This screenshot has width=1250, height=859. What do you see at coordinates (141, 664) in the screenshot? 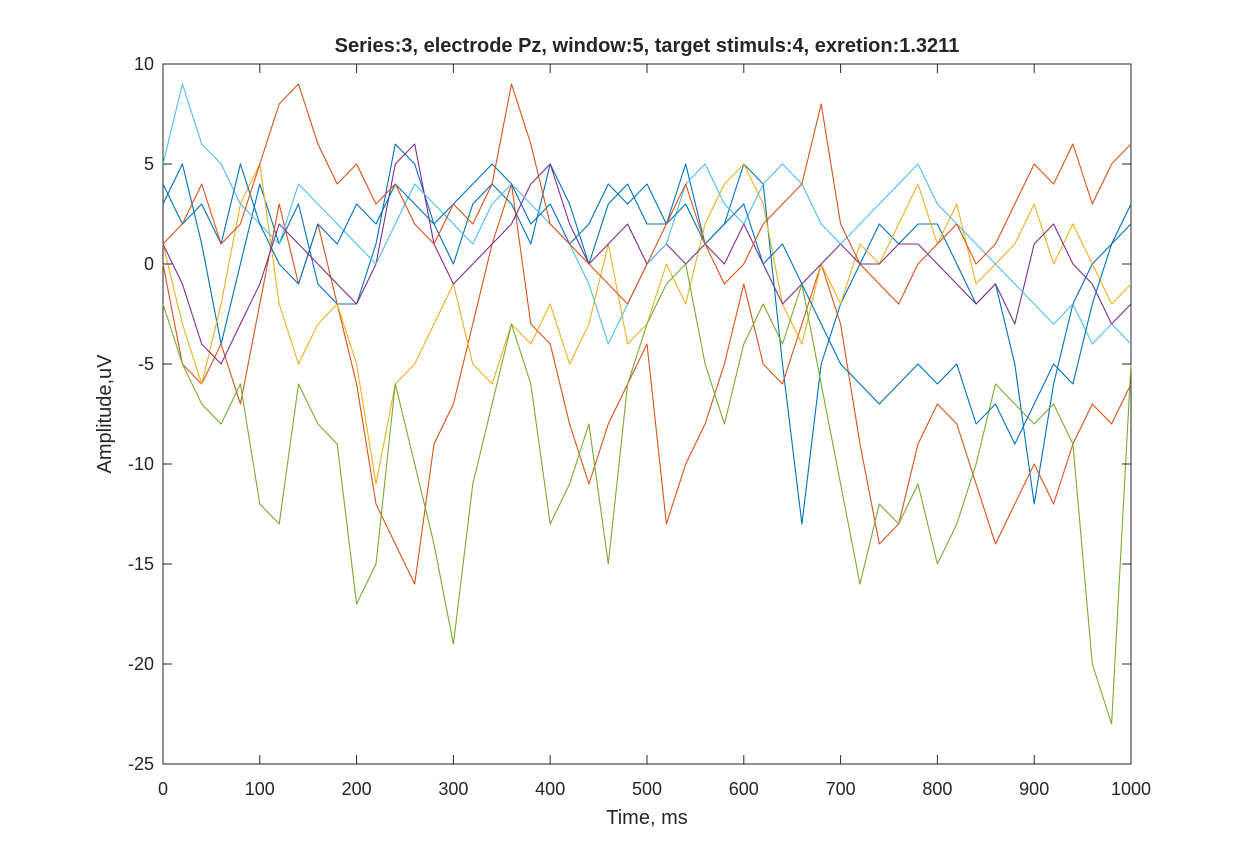
I see `y-tick-label: -20` at bounding box center [141, 664].